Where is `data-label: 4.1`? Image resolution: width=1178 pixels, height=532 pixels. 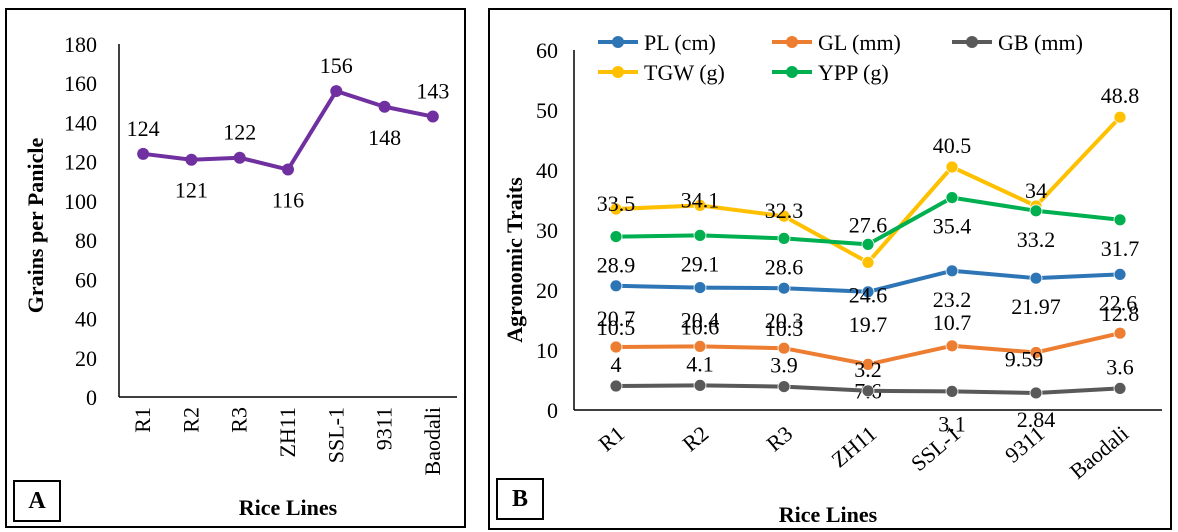 data-label: 4.1 is located at coordinates (700, 363).